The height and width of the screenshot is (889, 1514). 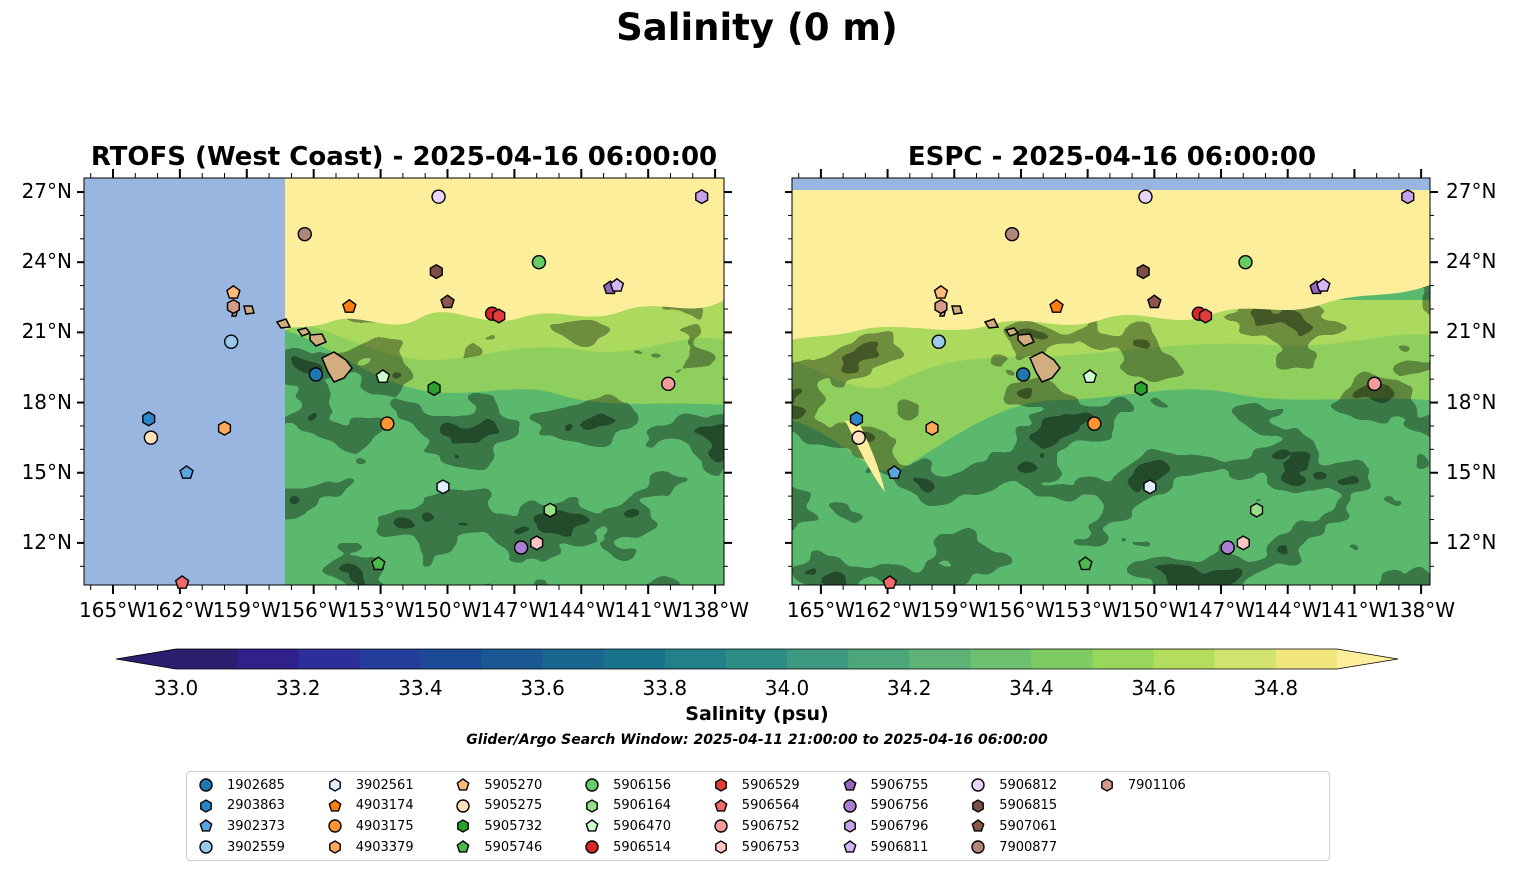 What do you see at coordinates (1031, 688) in the screenshot?
I see `colorbar-tick-label: 34.4` at bounding box center [1031, 688].